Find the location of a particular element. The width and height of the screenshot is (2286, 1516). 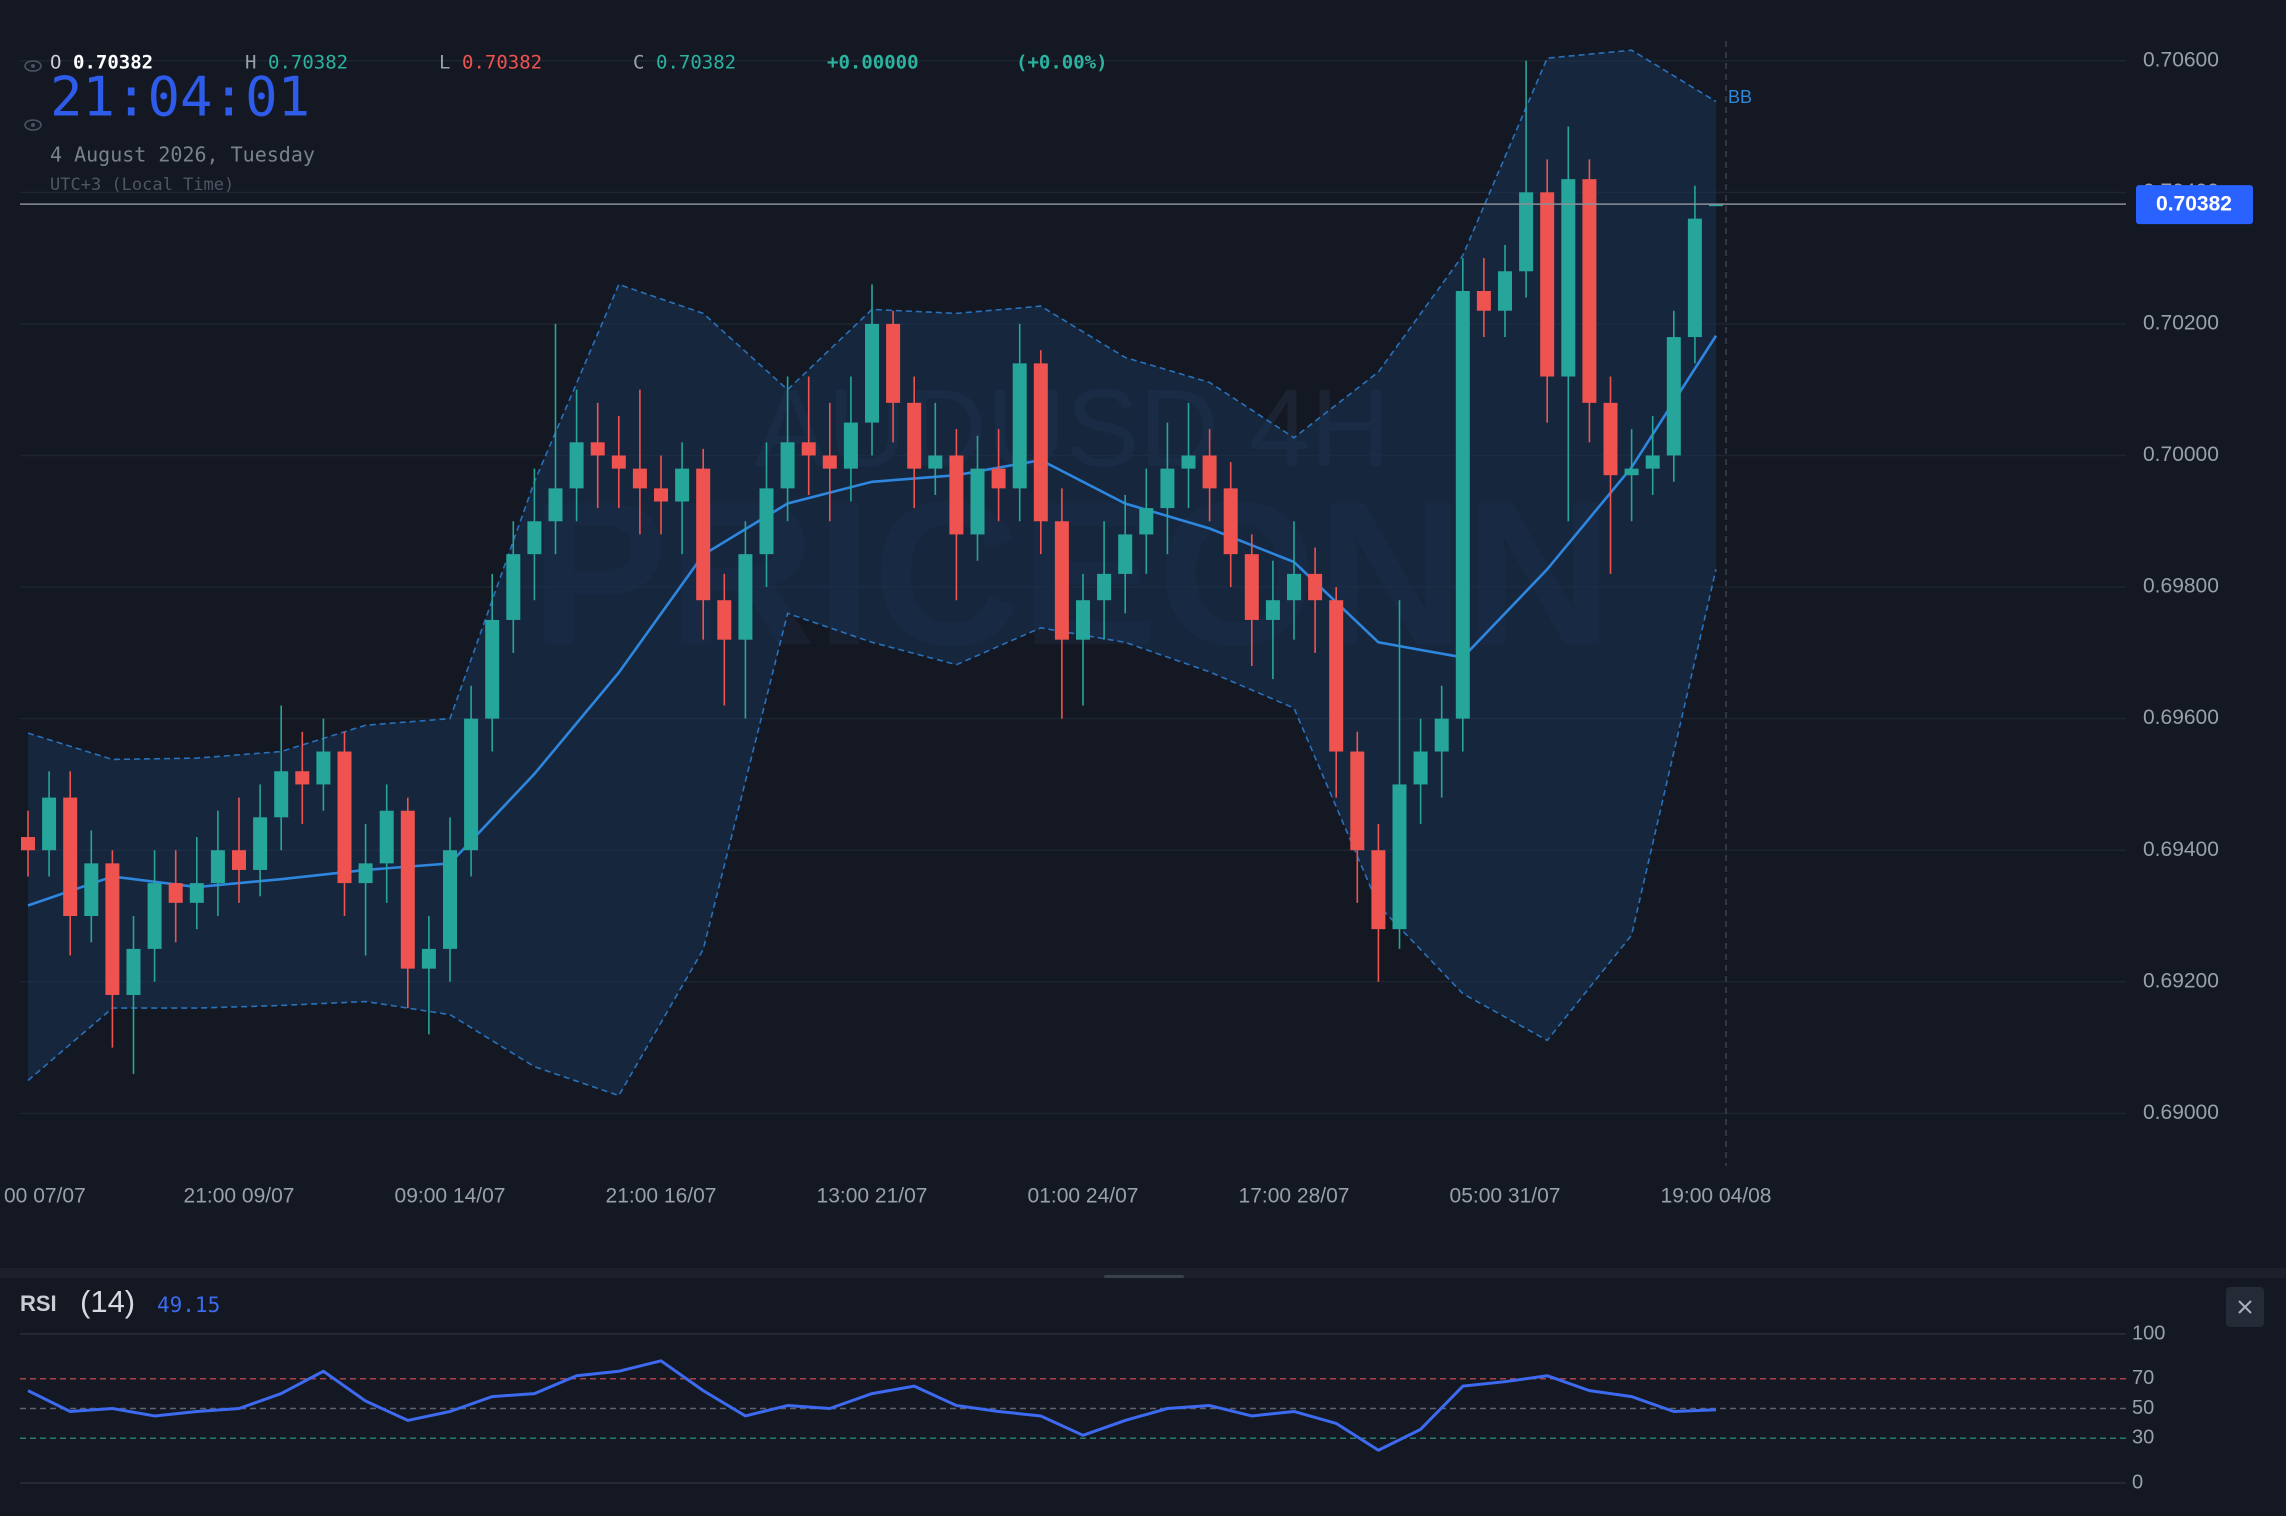

high-value: 0.70382 is located at coordinates (308, 63).